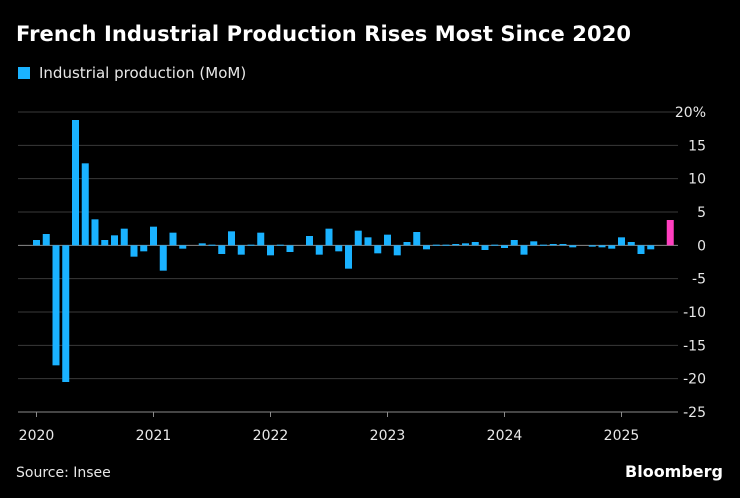  What do you see at coordinates (622, 436) in the screenshot?
I see `x-tick-label: 2025` at bounding box center [622, 436].